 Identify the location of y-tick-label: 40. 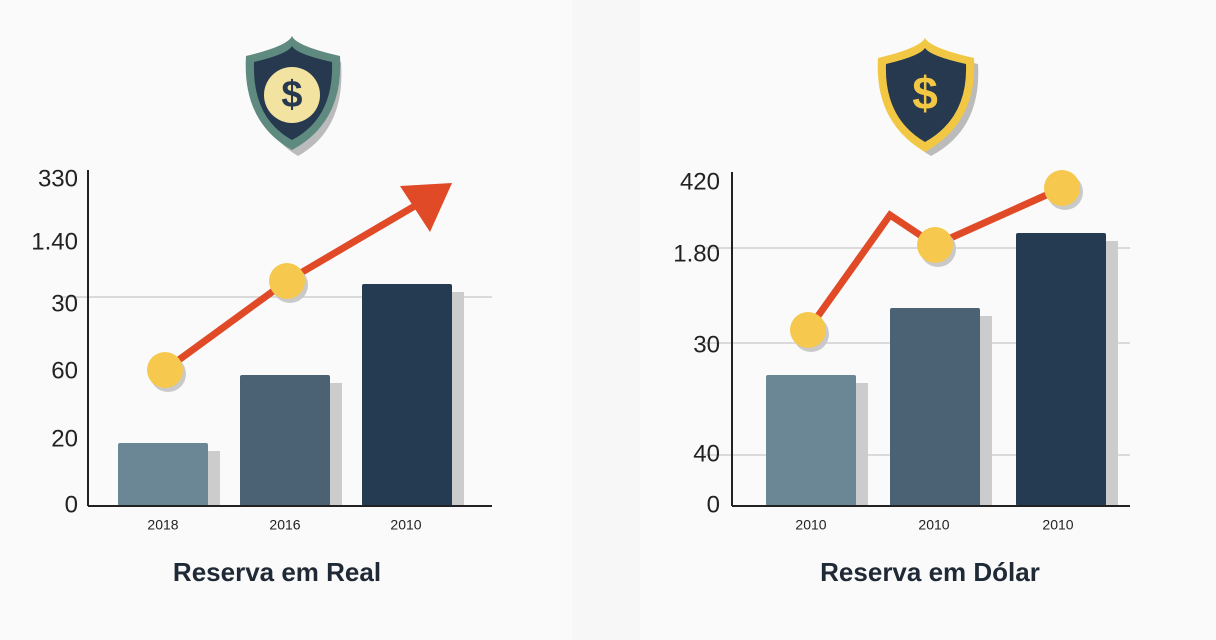
(706, 453).